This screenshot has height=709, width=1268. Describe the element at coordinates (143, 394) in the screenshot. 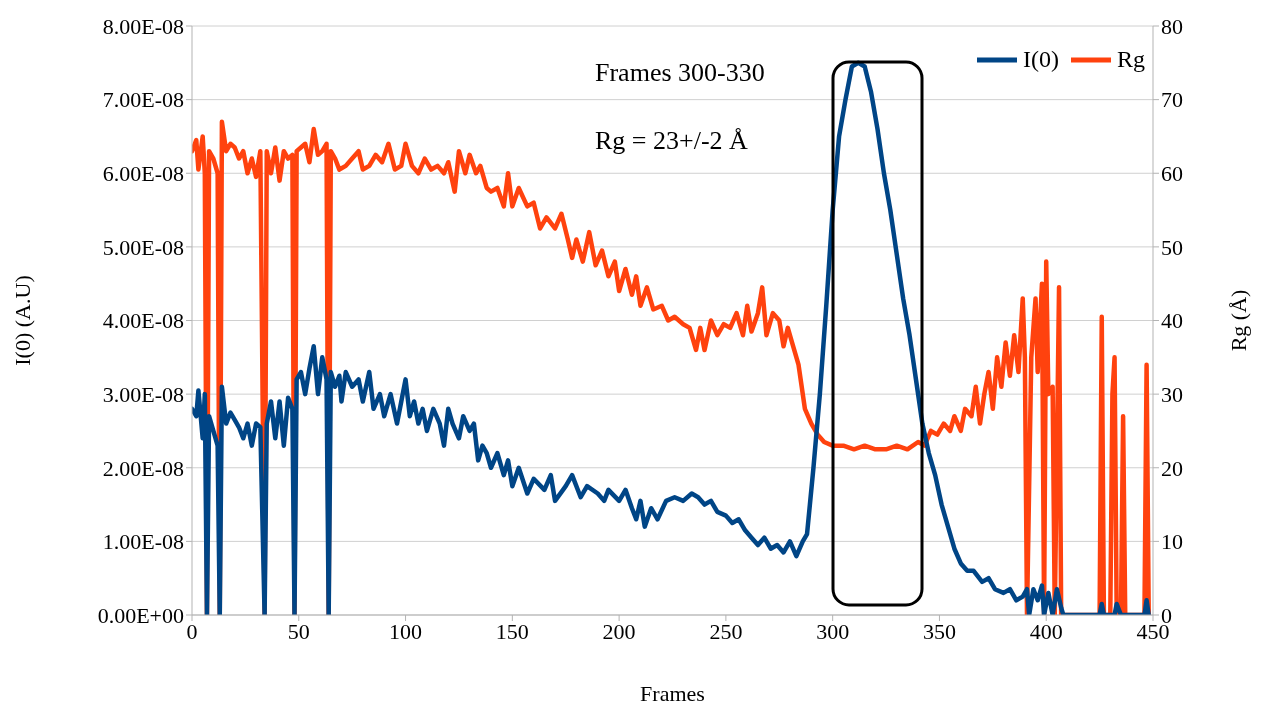

I see `y-tick-label: 3.00E-08` at that location.